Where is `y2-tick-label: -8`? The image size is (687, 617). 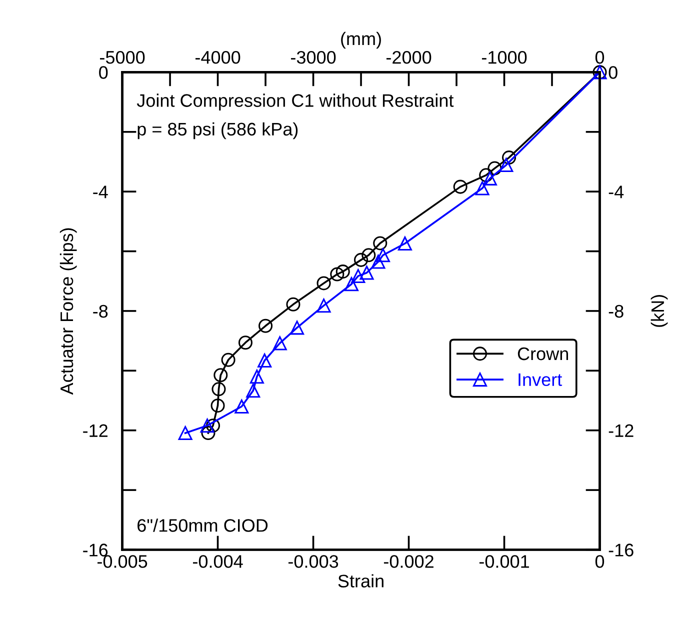 y2-tick-label: -8 is located at coordinates (616, 311).